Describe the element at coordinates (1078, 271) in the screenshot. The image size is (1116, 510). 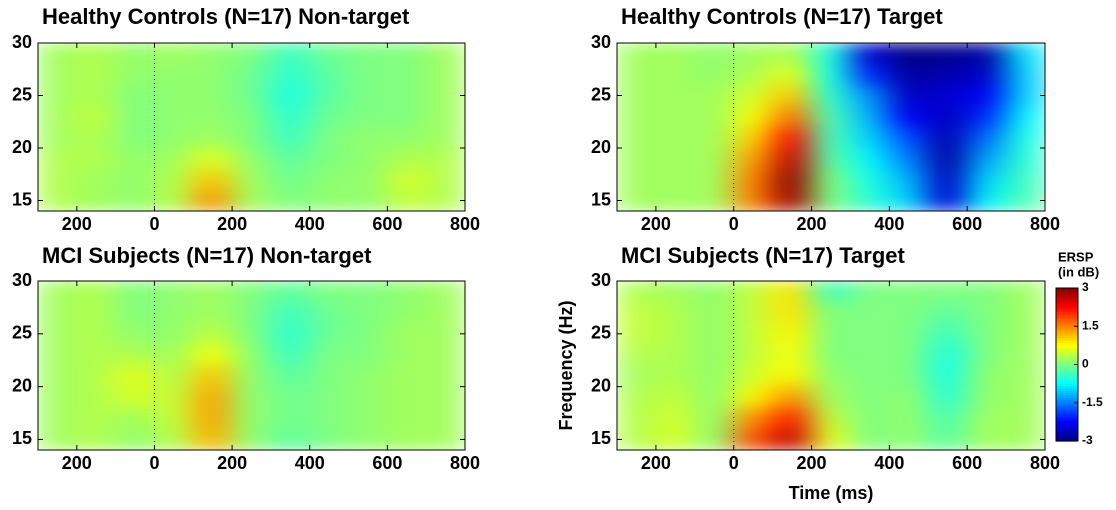
I see `colorbar-title: (in dB)` at that location.